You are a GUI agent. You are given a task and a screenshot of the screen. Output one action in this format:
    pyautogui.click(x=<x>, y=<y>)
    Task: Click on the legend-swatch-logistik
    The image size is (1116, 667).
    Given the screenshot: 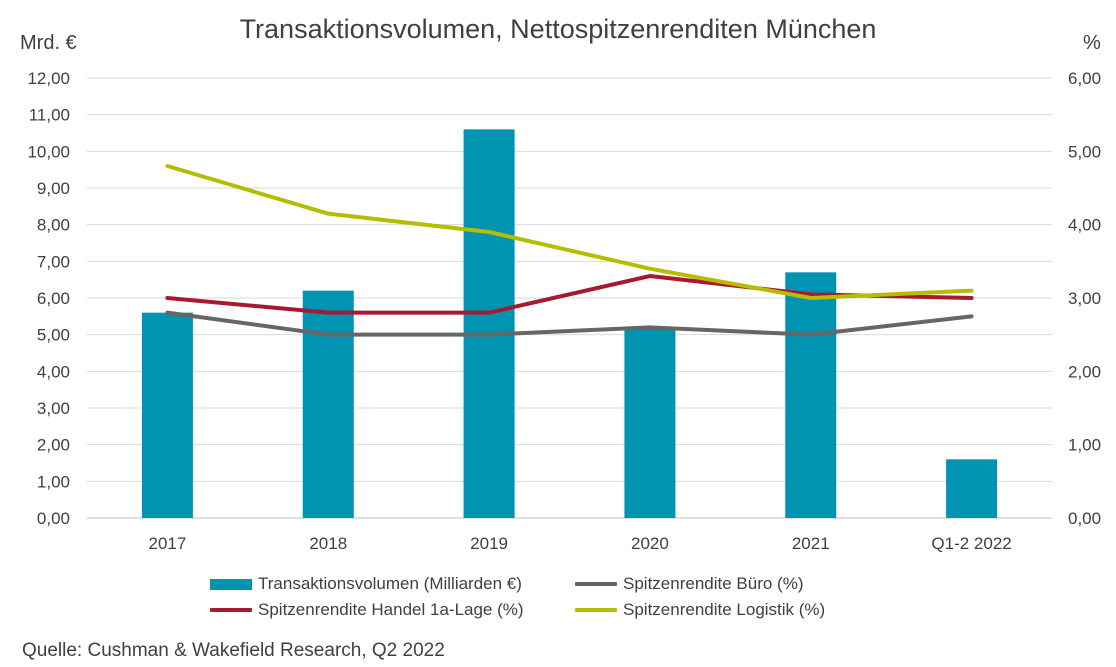 What is the action you would take?
    pyautogui.click(x=596, y=610)
    